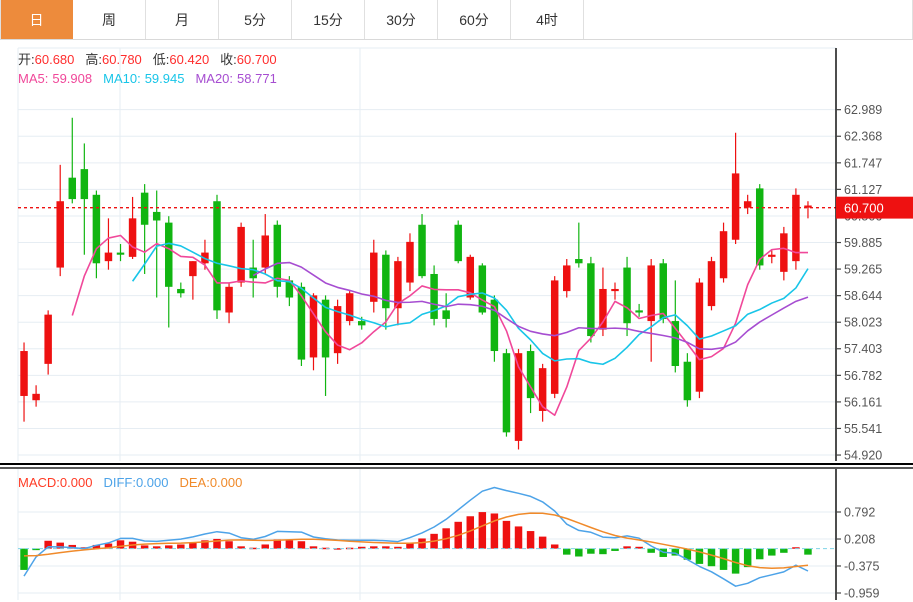  Describe the element at coordinates (255, 19) in the screenshot. I see `tab-5min: 5分` at that location.